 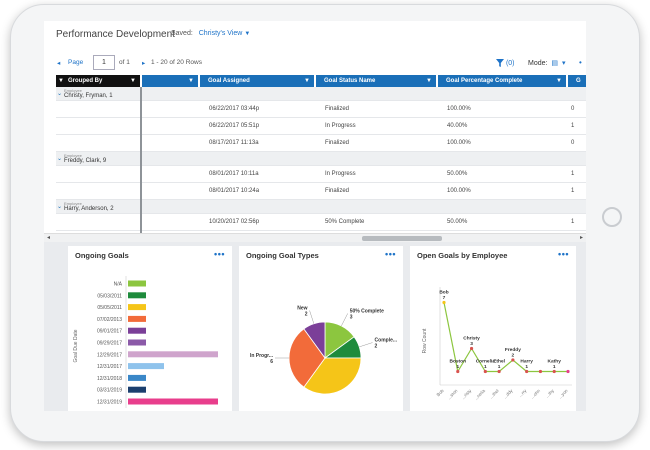 I want to click on column-header-goal-status: Goal Status Name ▼, so click(x=376, y=81).